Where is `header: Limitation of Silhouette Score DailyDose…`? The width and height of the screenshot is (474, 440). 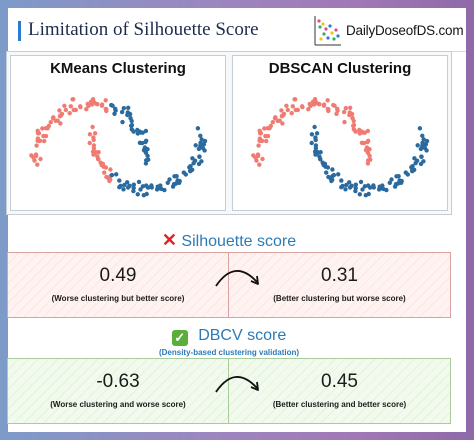
header: Limitation of Silhouette Score DailyDose… is located at coordinates (237, 30).